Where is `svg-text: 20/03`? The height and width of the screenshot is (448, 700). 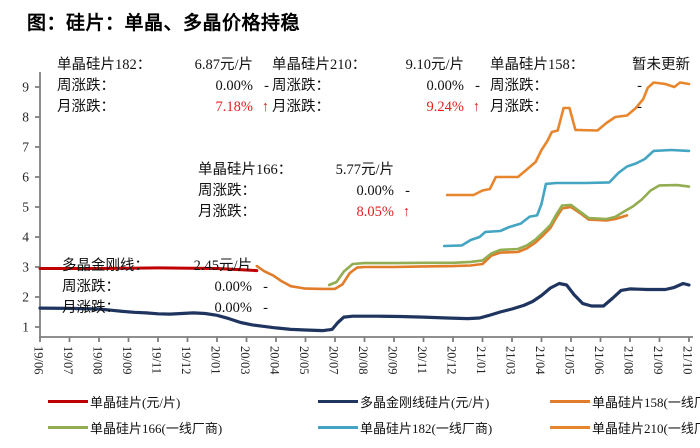
svg-text: 20/03 is located at coordinates (245, 360).